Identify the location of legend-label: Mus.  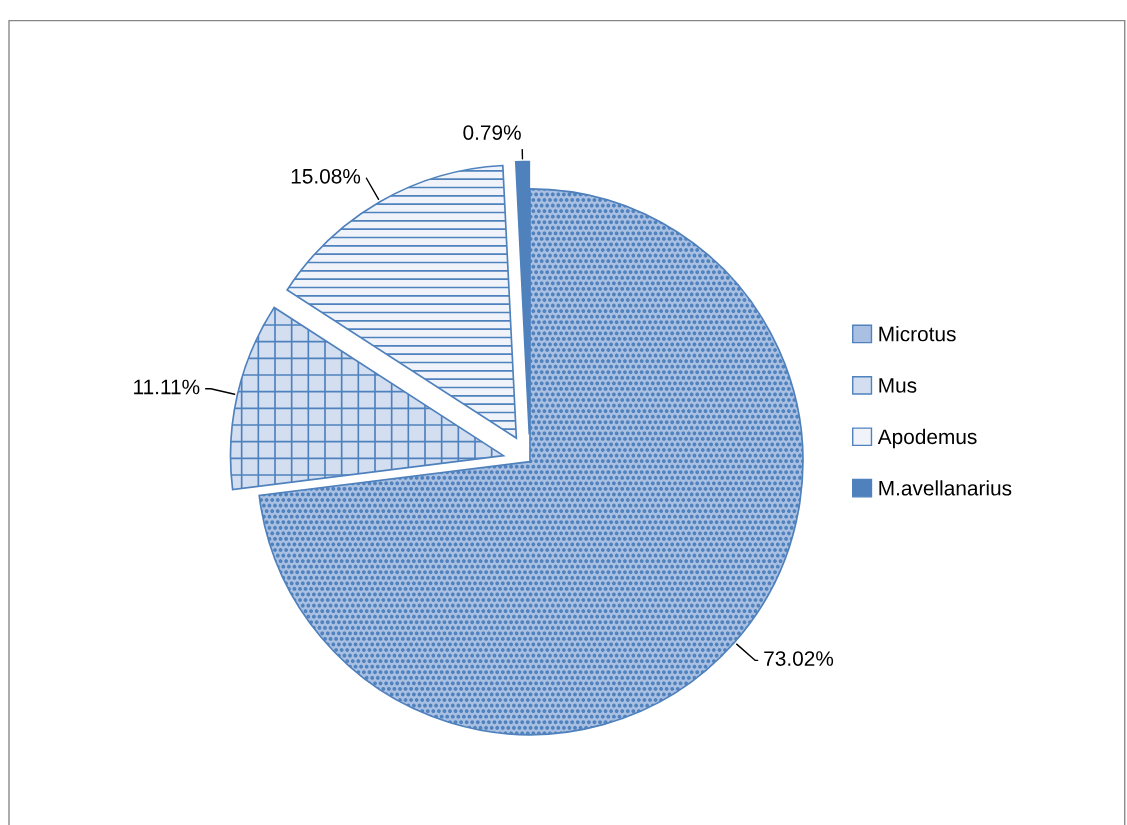
(898, 385).